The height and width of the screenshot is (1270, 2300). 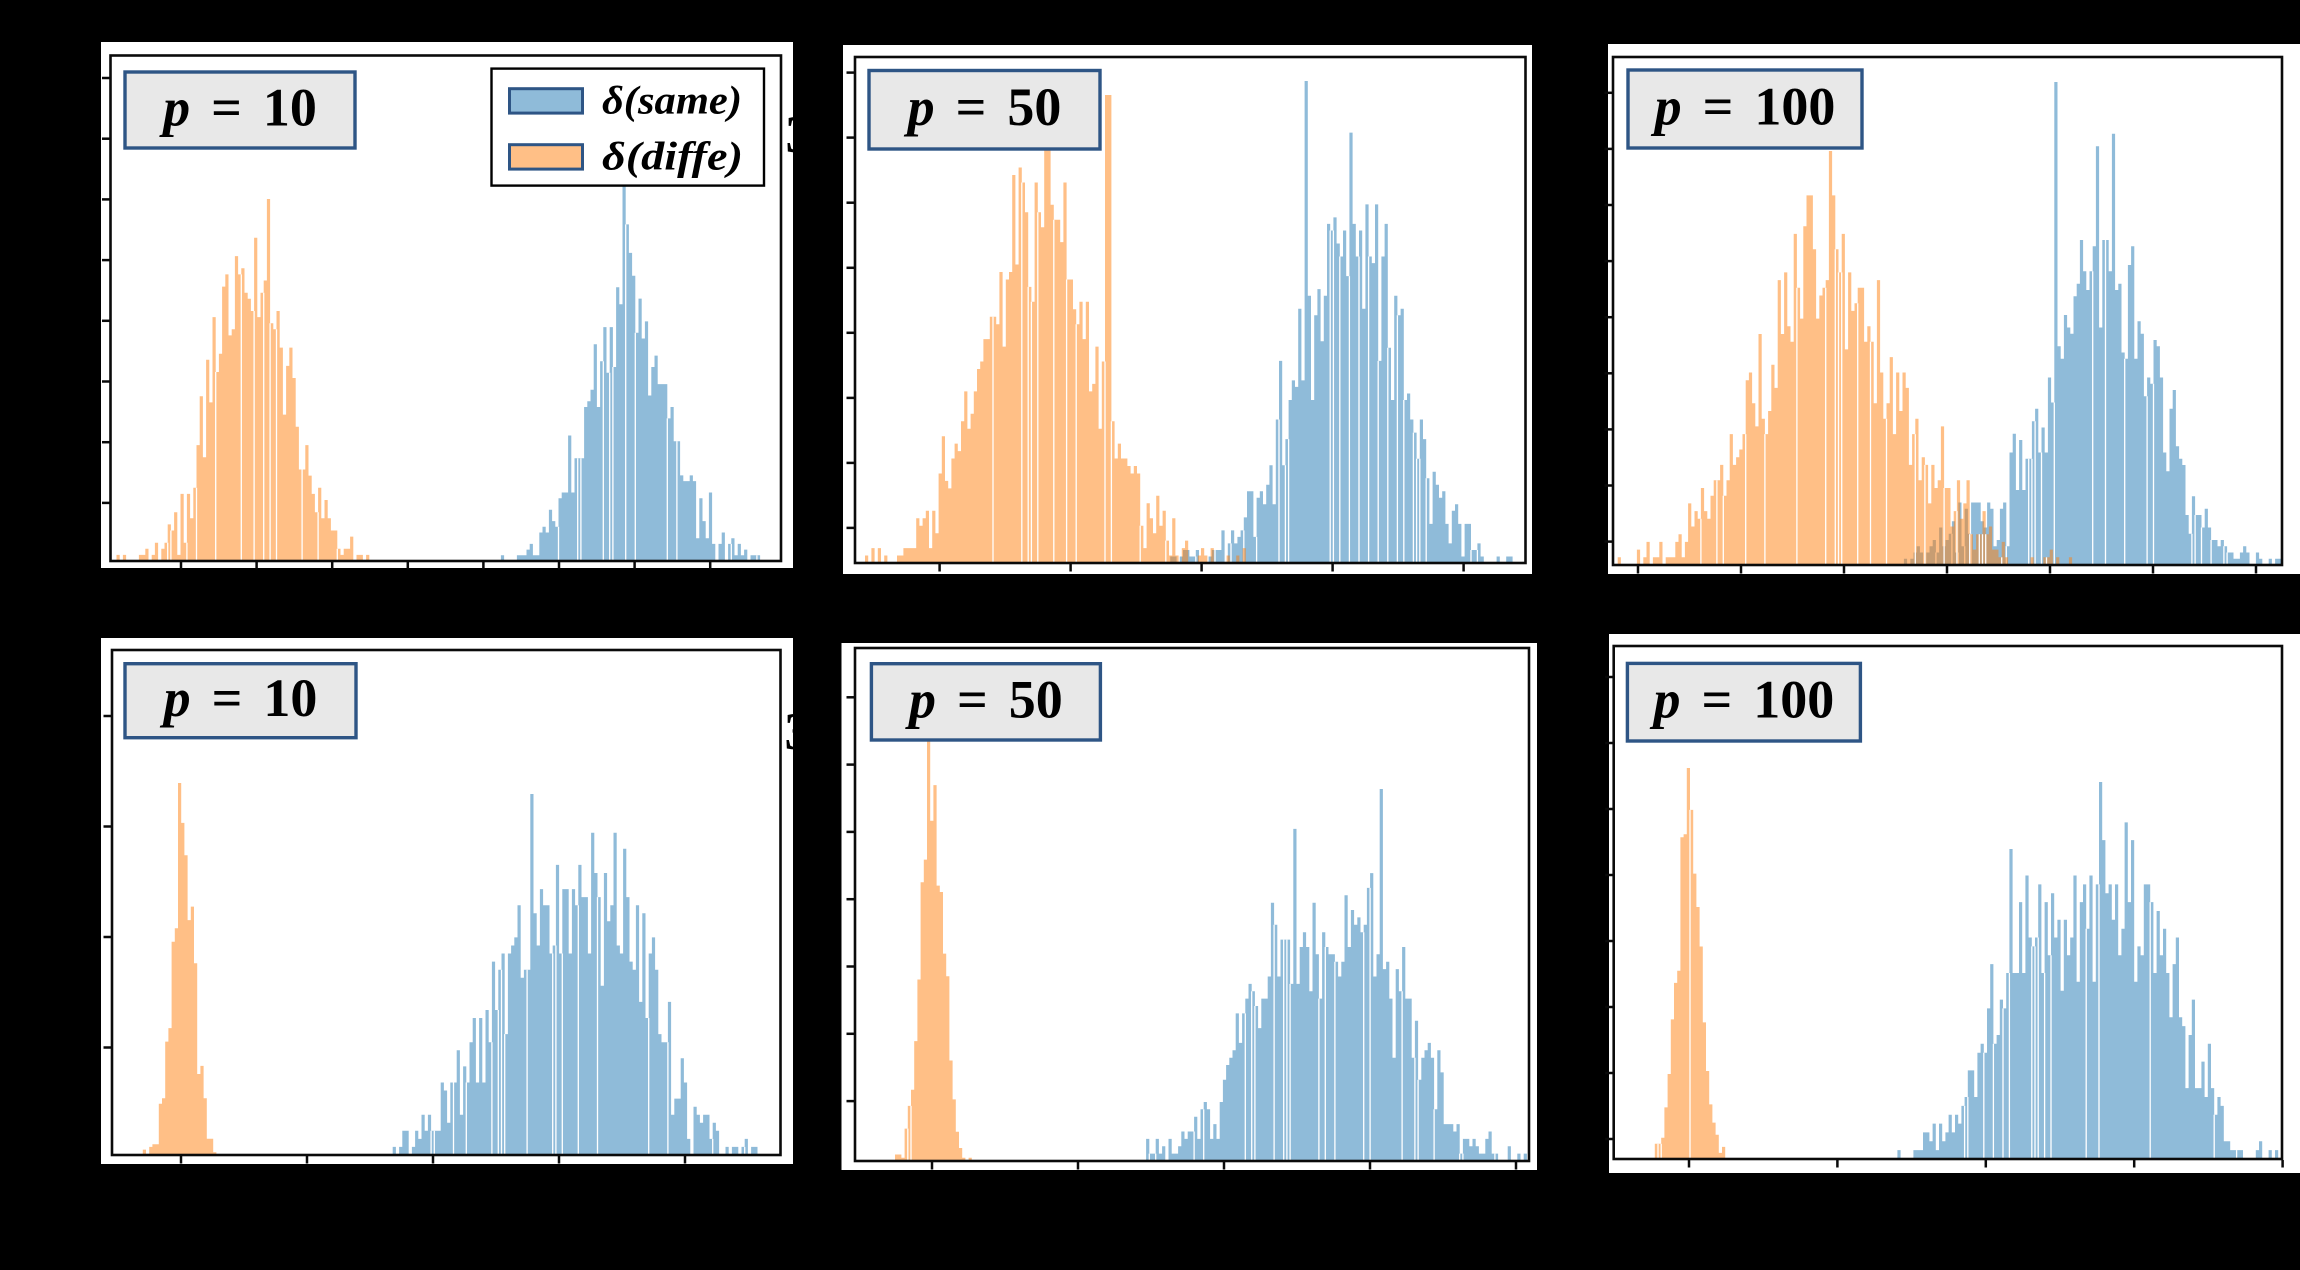 What do you see at coordinates (672, 100) in the screenshot?
I see `svg-text: δ(same)` at bounding box center [672, 100].